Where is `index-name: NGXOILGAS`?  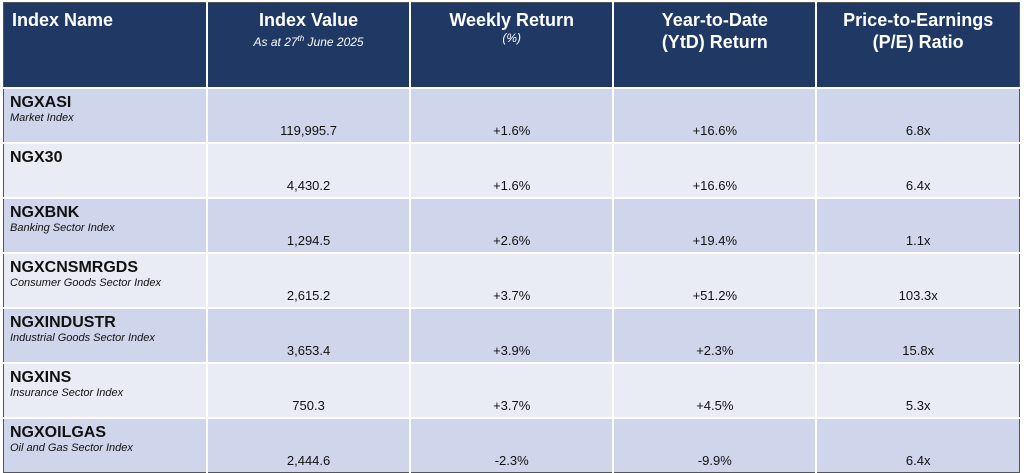 index-name: NGXOILGAS is located at coordinates (58, 432).